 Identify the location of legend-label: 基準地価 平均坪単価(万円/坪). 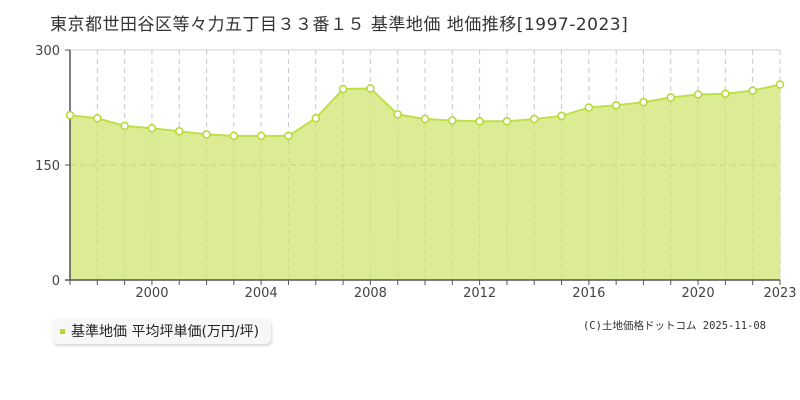
(165, 332).